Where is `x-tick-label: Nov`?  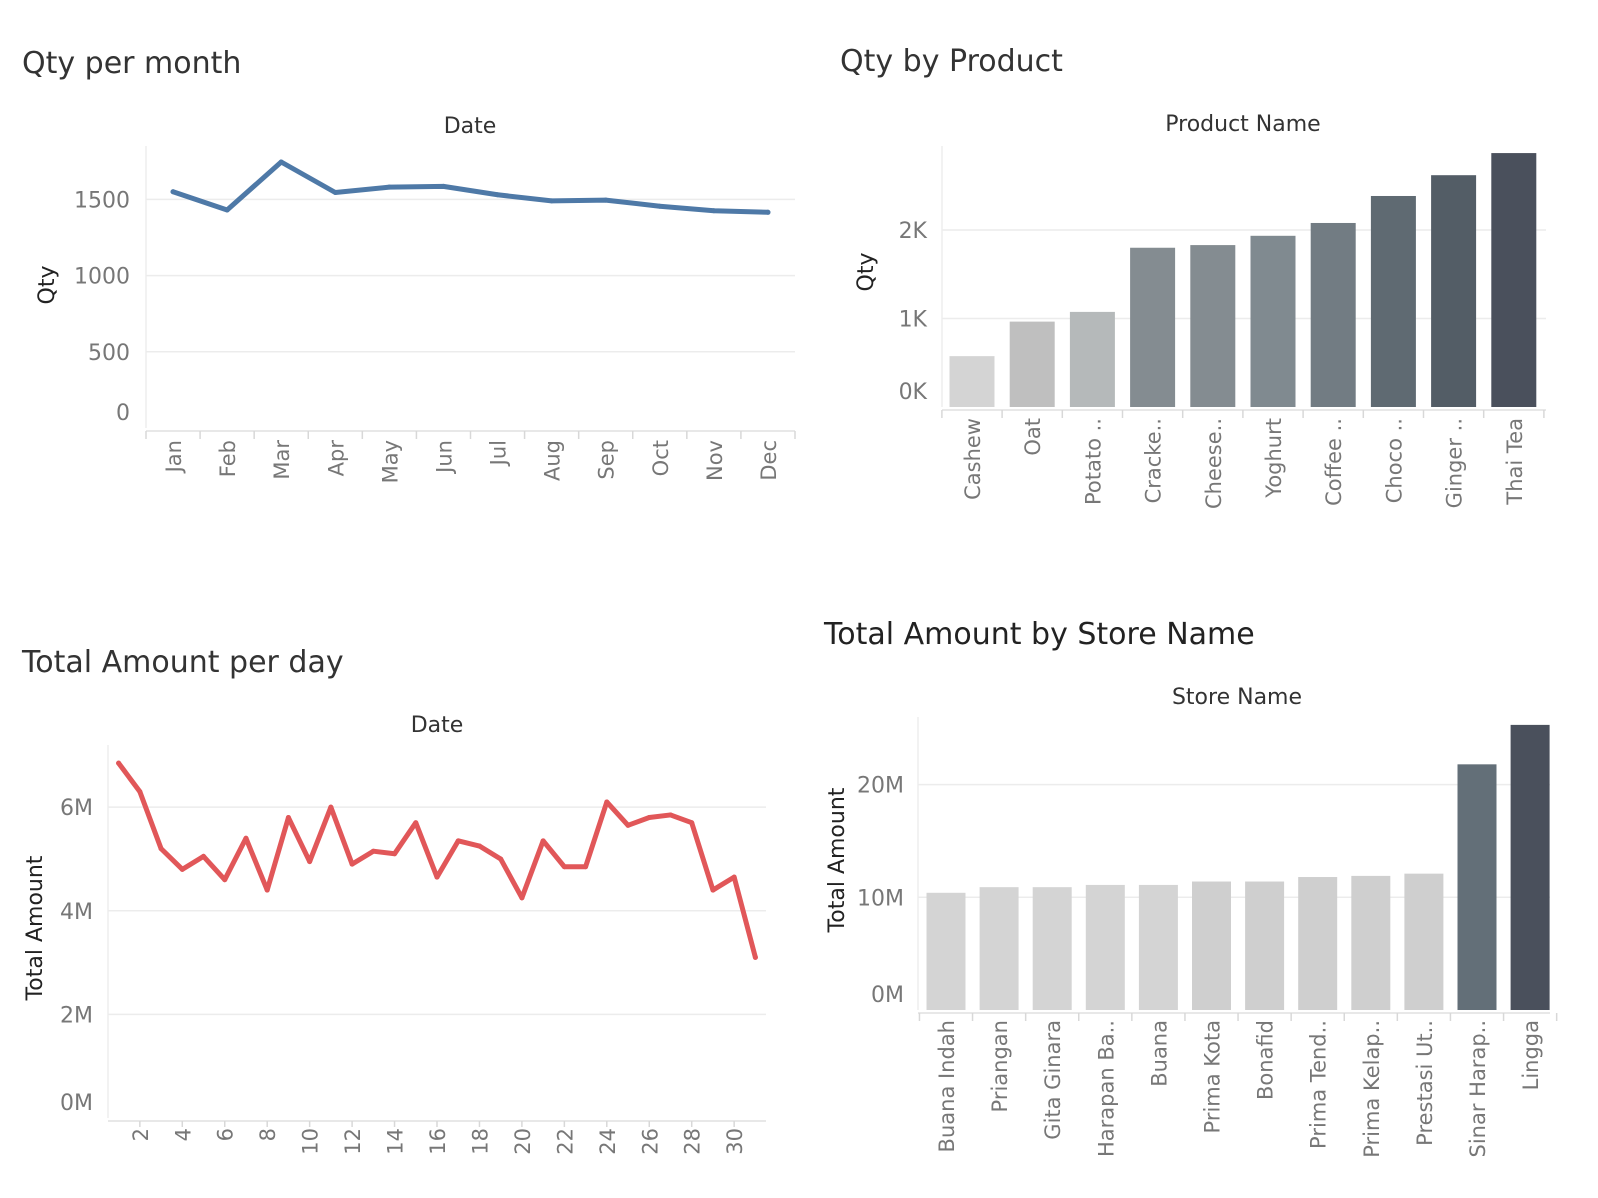
x-tick-label: Nov is located at coordinates (715, 460).